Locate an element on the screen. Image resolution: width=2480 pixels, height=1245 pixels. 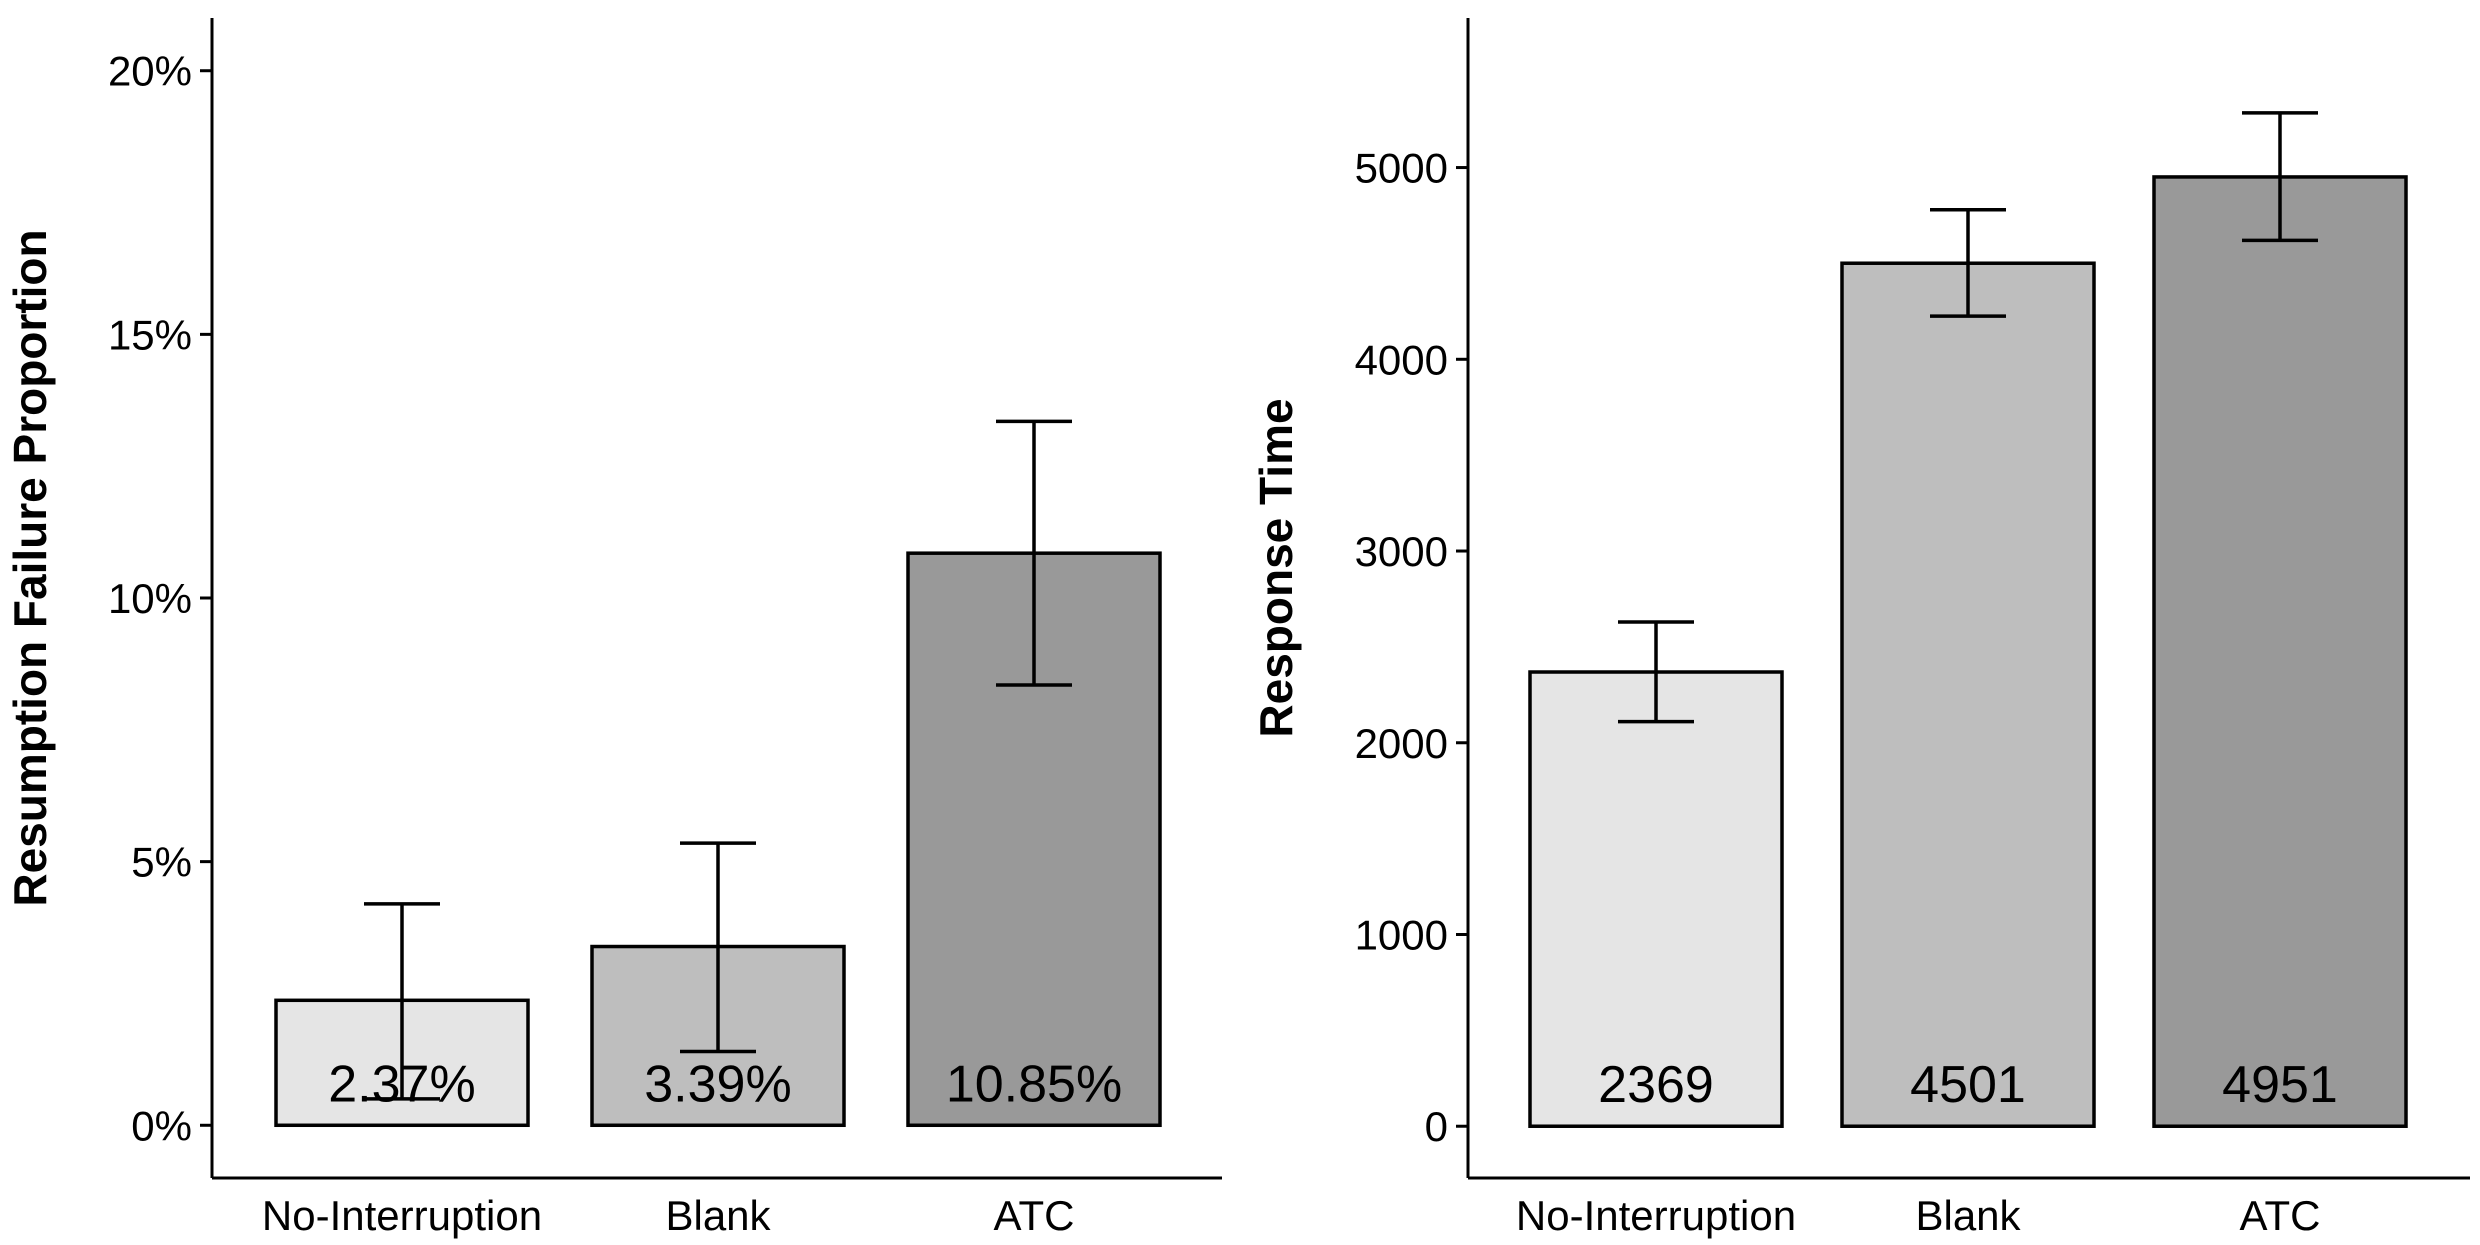
right-y-tick-label: 4000 is located at coordinates (1401, 359).